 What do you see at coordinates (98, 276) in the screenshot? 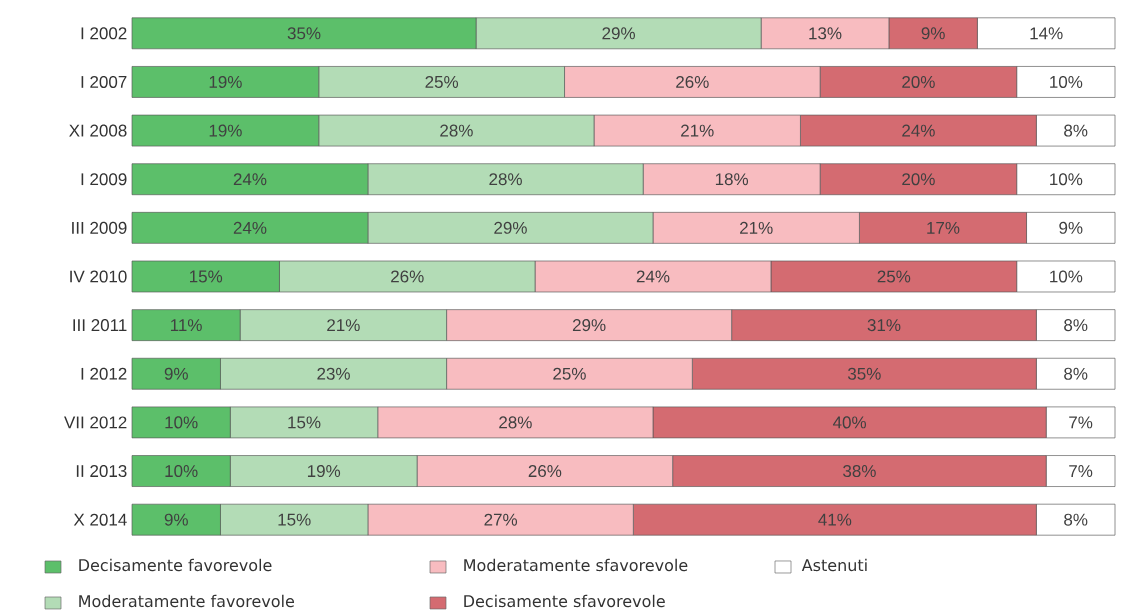
I see `y-tick-label: IV 2010` at bounding box center [98, 276].